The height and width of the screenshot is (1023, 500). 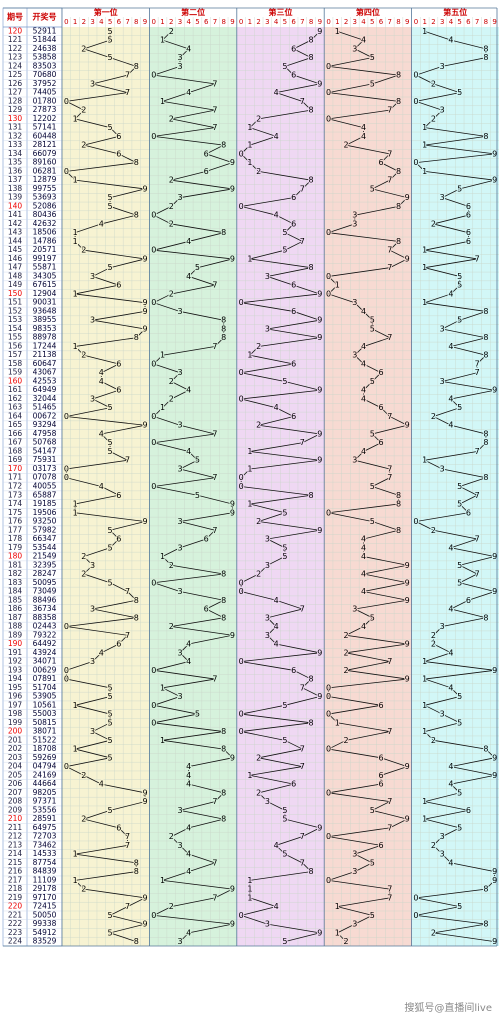 What do you see at coordinates (45, 941) in the screenshot?
I see `winning-number: 83529` at bounding box center [45, 941].